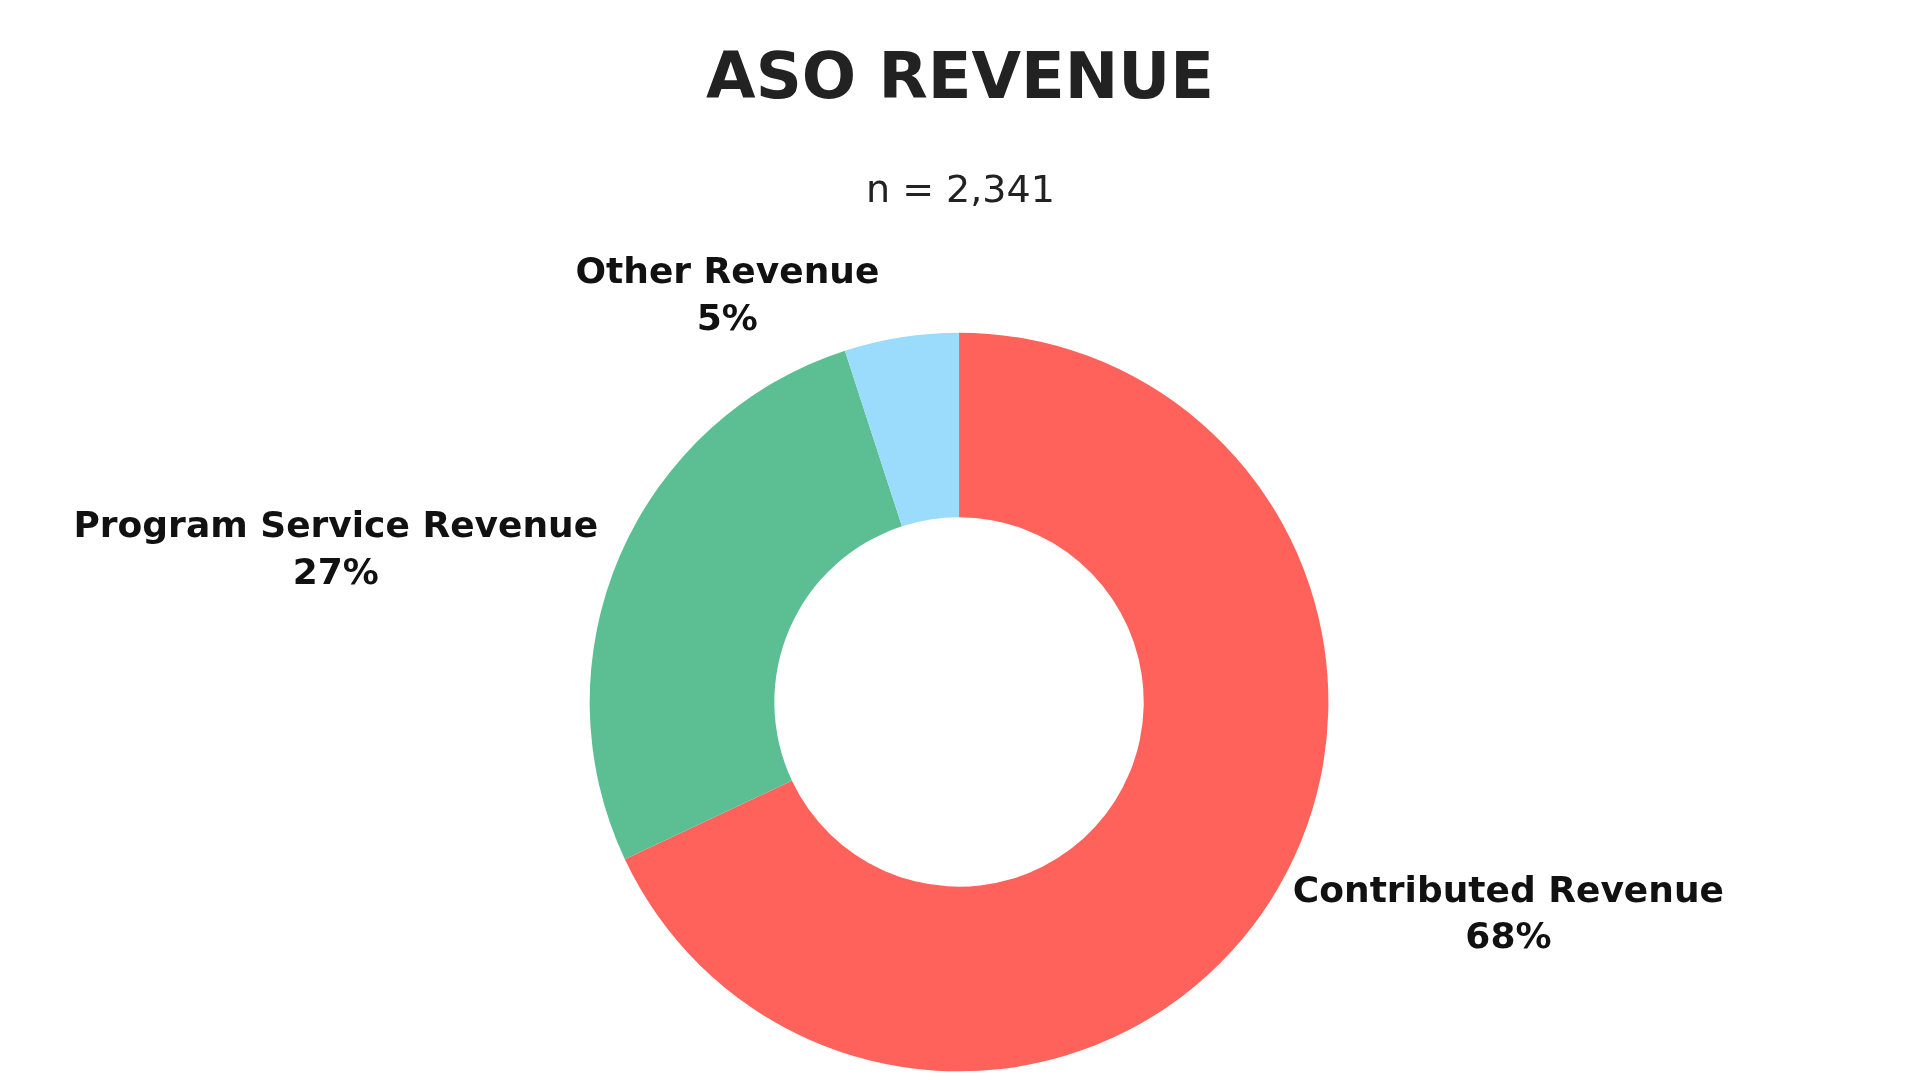  I want to click on slice-label: Contributed Revenue, so click(1508, 889).